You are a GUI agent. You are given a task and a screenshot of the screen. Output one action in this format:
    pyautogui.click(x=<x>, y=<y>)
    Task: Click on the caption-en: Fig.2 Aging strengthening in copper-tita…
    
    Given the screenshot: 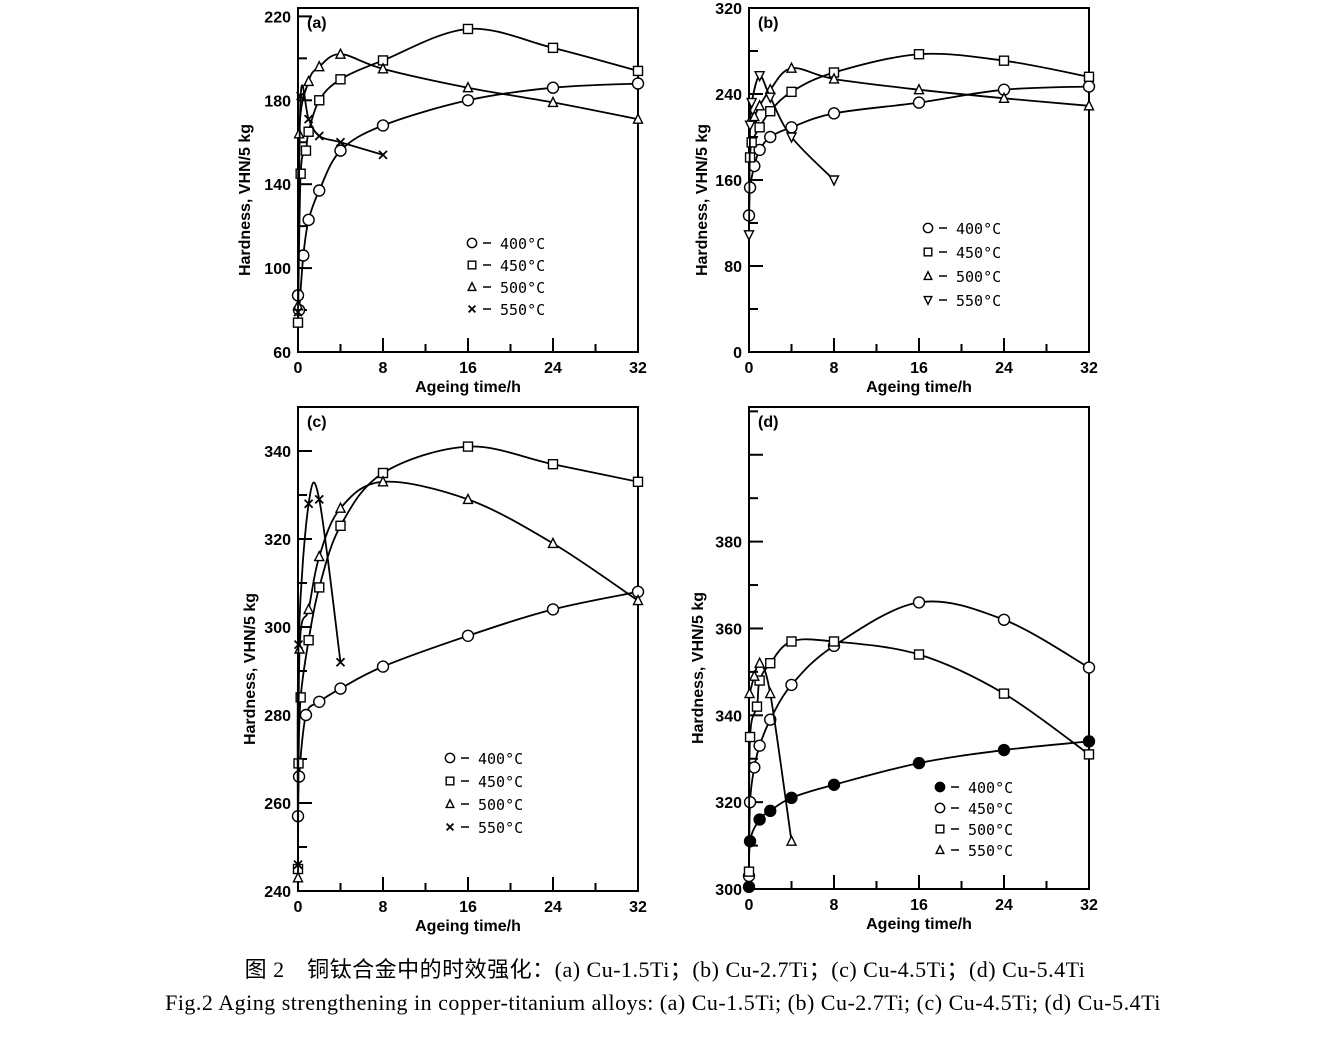 What is the action you would take?
    pyautogui.click(x=663, y=1002)
    